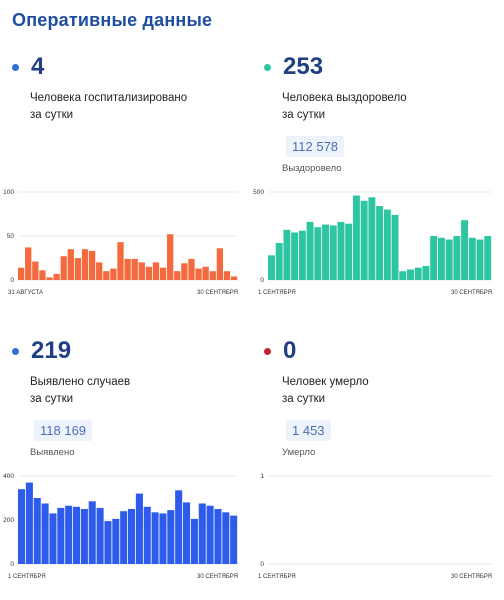  I want to click on detected-stat: 219, so click(130, 351).